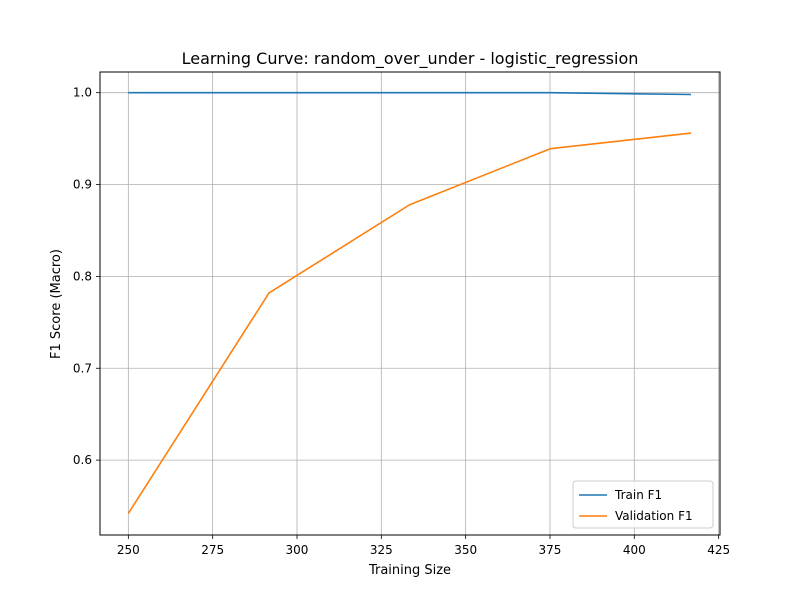 This screenshot has width=800, height=604. I want to click on legend: Train F1 Validation F1, so click(643, 504).